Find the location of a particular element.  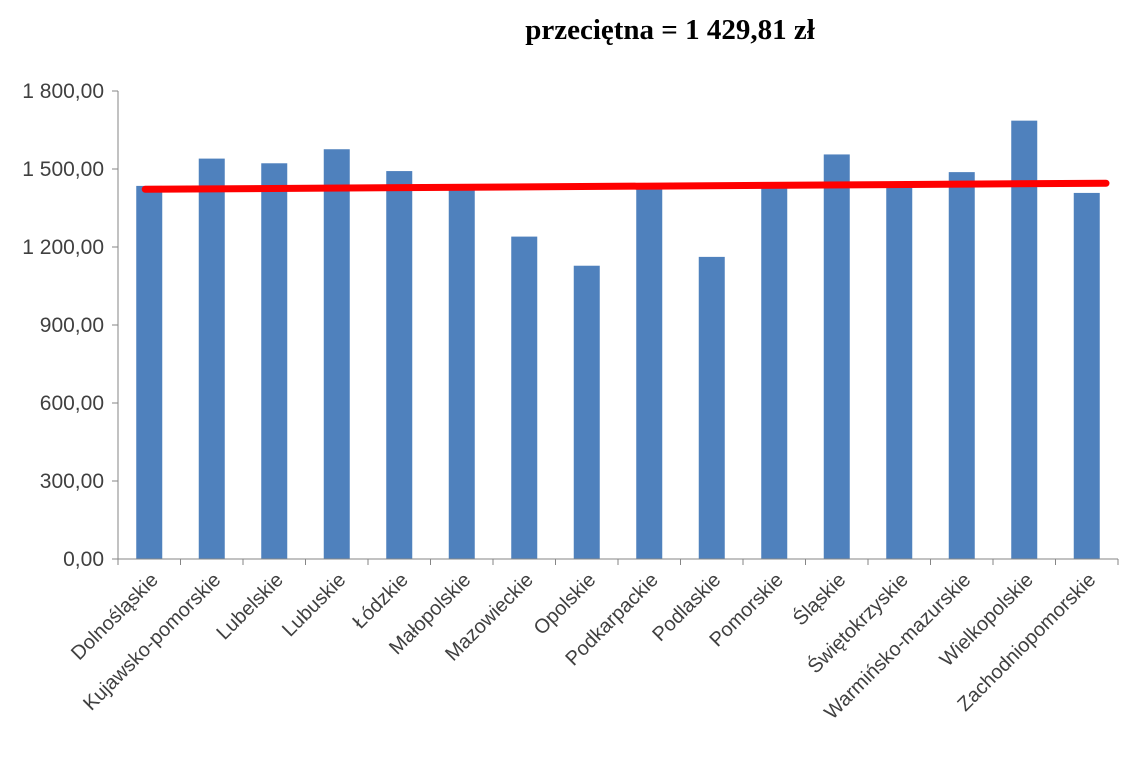

average-line-layer is located at coordinates (625, 186).